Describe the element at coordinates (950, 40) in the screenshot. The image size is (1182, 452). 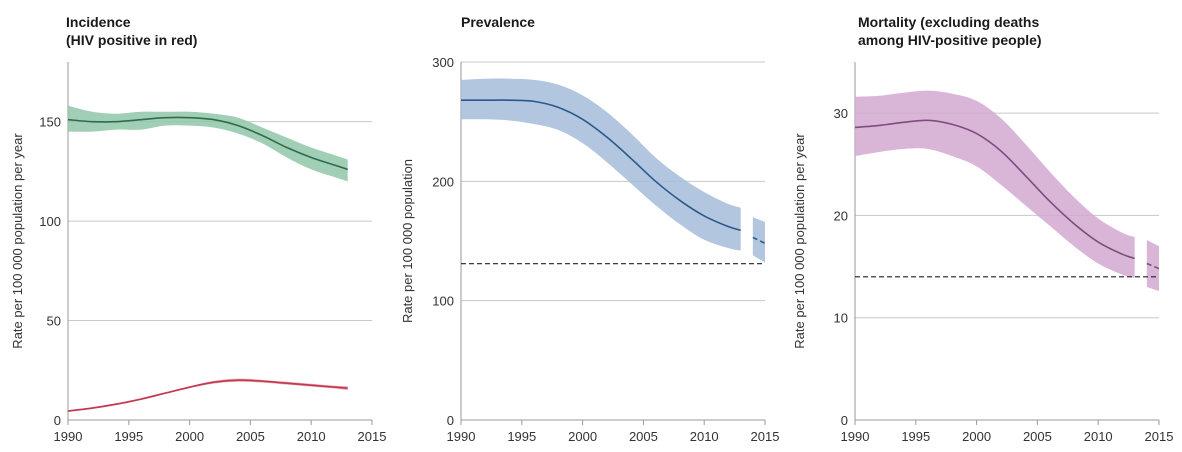
I see `chart-title-line: among HIV-positive people)` at that location.